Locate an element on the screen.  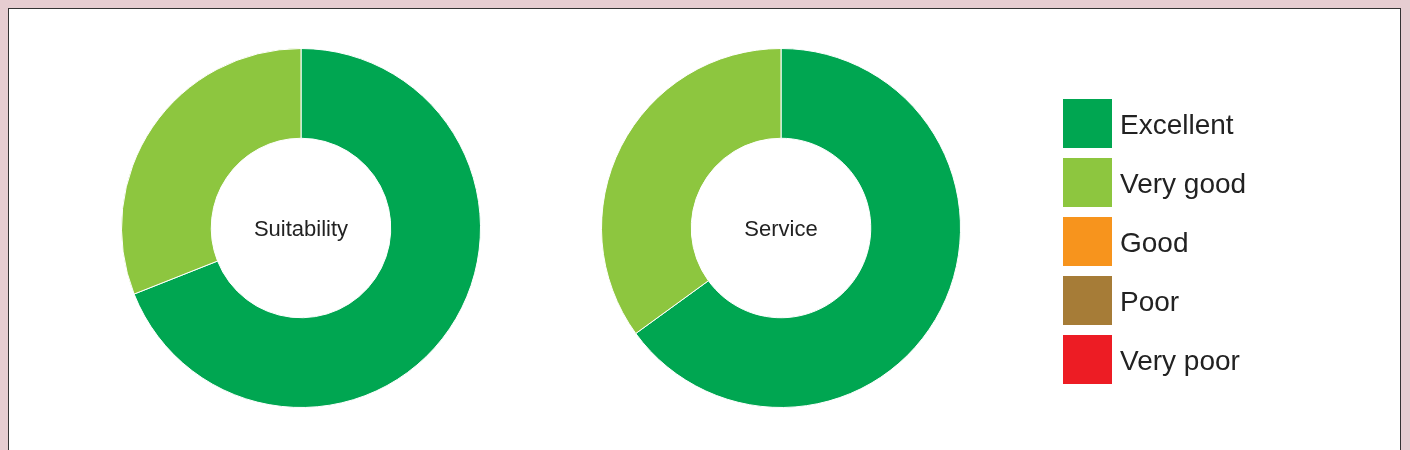
text: Service is located at coordinates (781, 229).